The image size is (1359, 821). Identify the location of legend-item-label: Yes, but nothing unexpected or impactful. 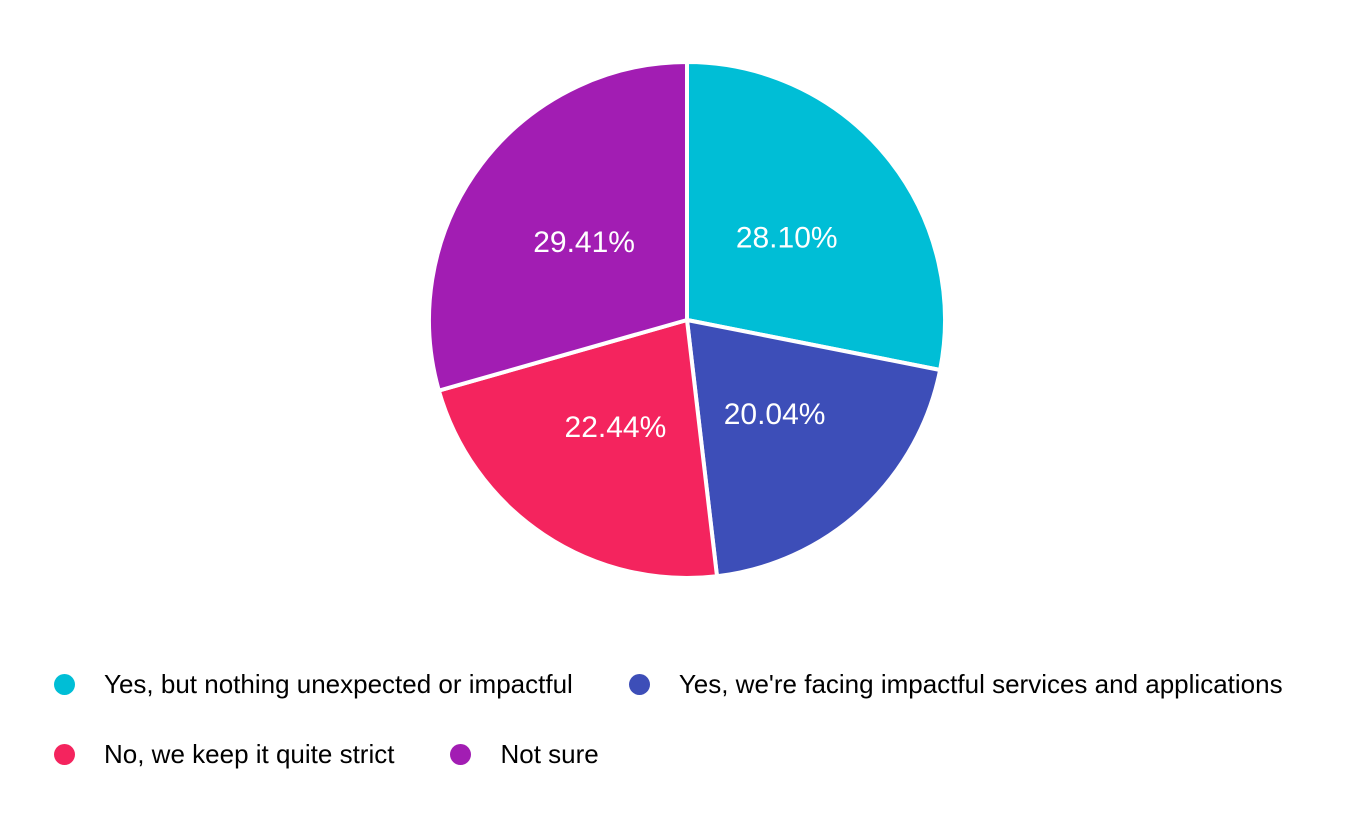
(338, 684).